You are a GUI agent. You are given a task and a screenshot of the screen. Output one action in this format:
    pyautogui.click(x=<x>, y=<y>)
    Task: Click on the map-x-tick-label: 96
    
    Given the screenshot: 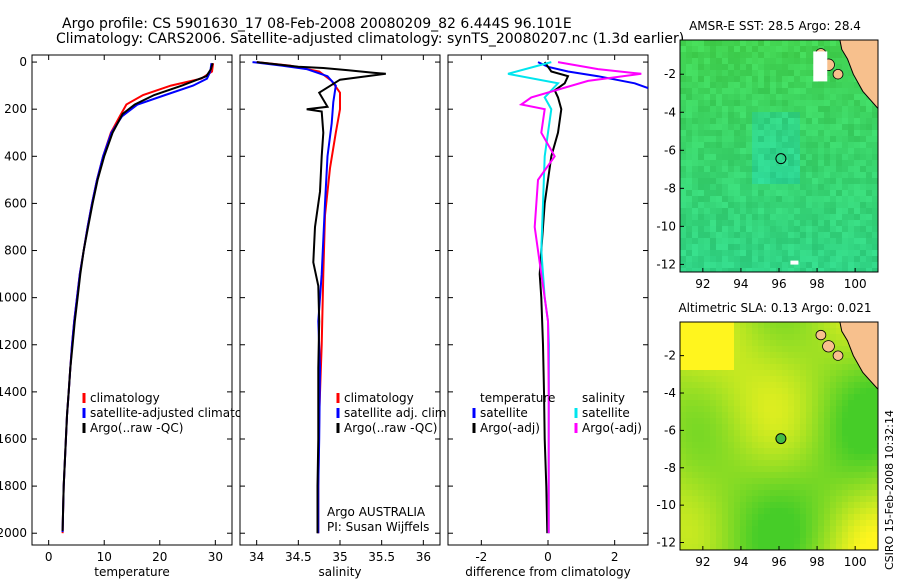 What is the action you would take?
    pyautogui.click(x=778, y=284)
    